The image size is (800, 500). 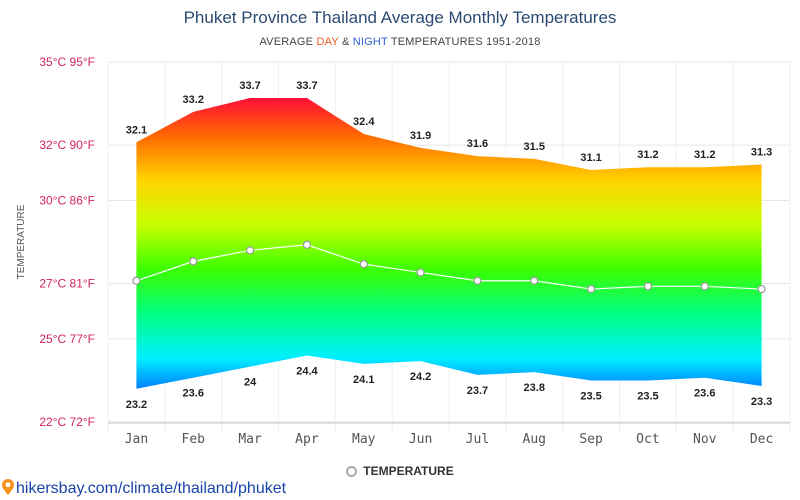 I want to click on y-tick-label: 22°C 72°F, so click(x=67, y=422).